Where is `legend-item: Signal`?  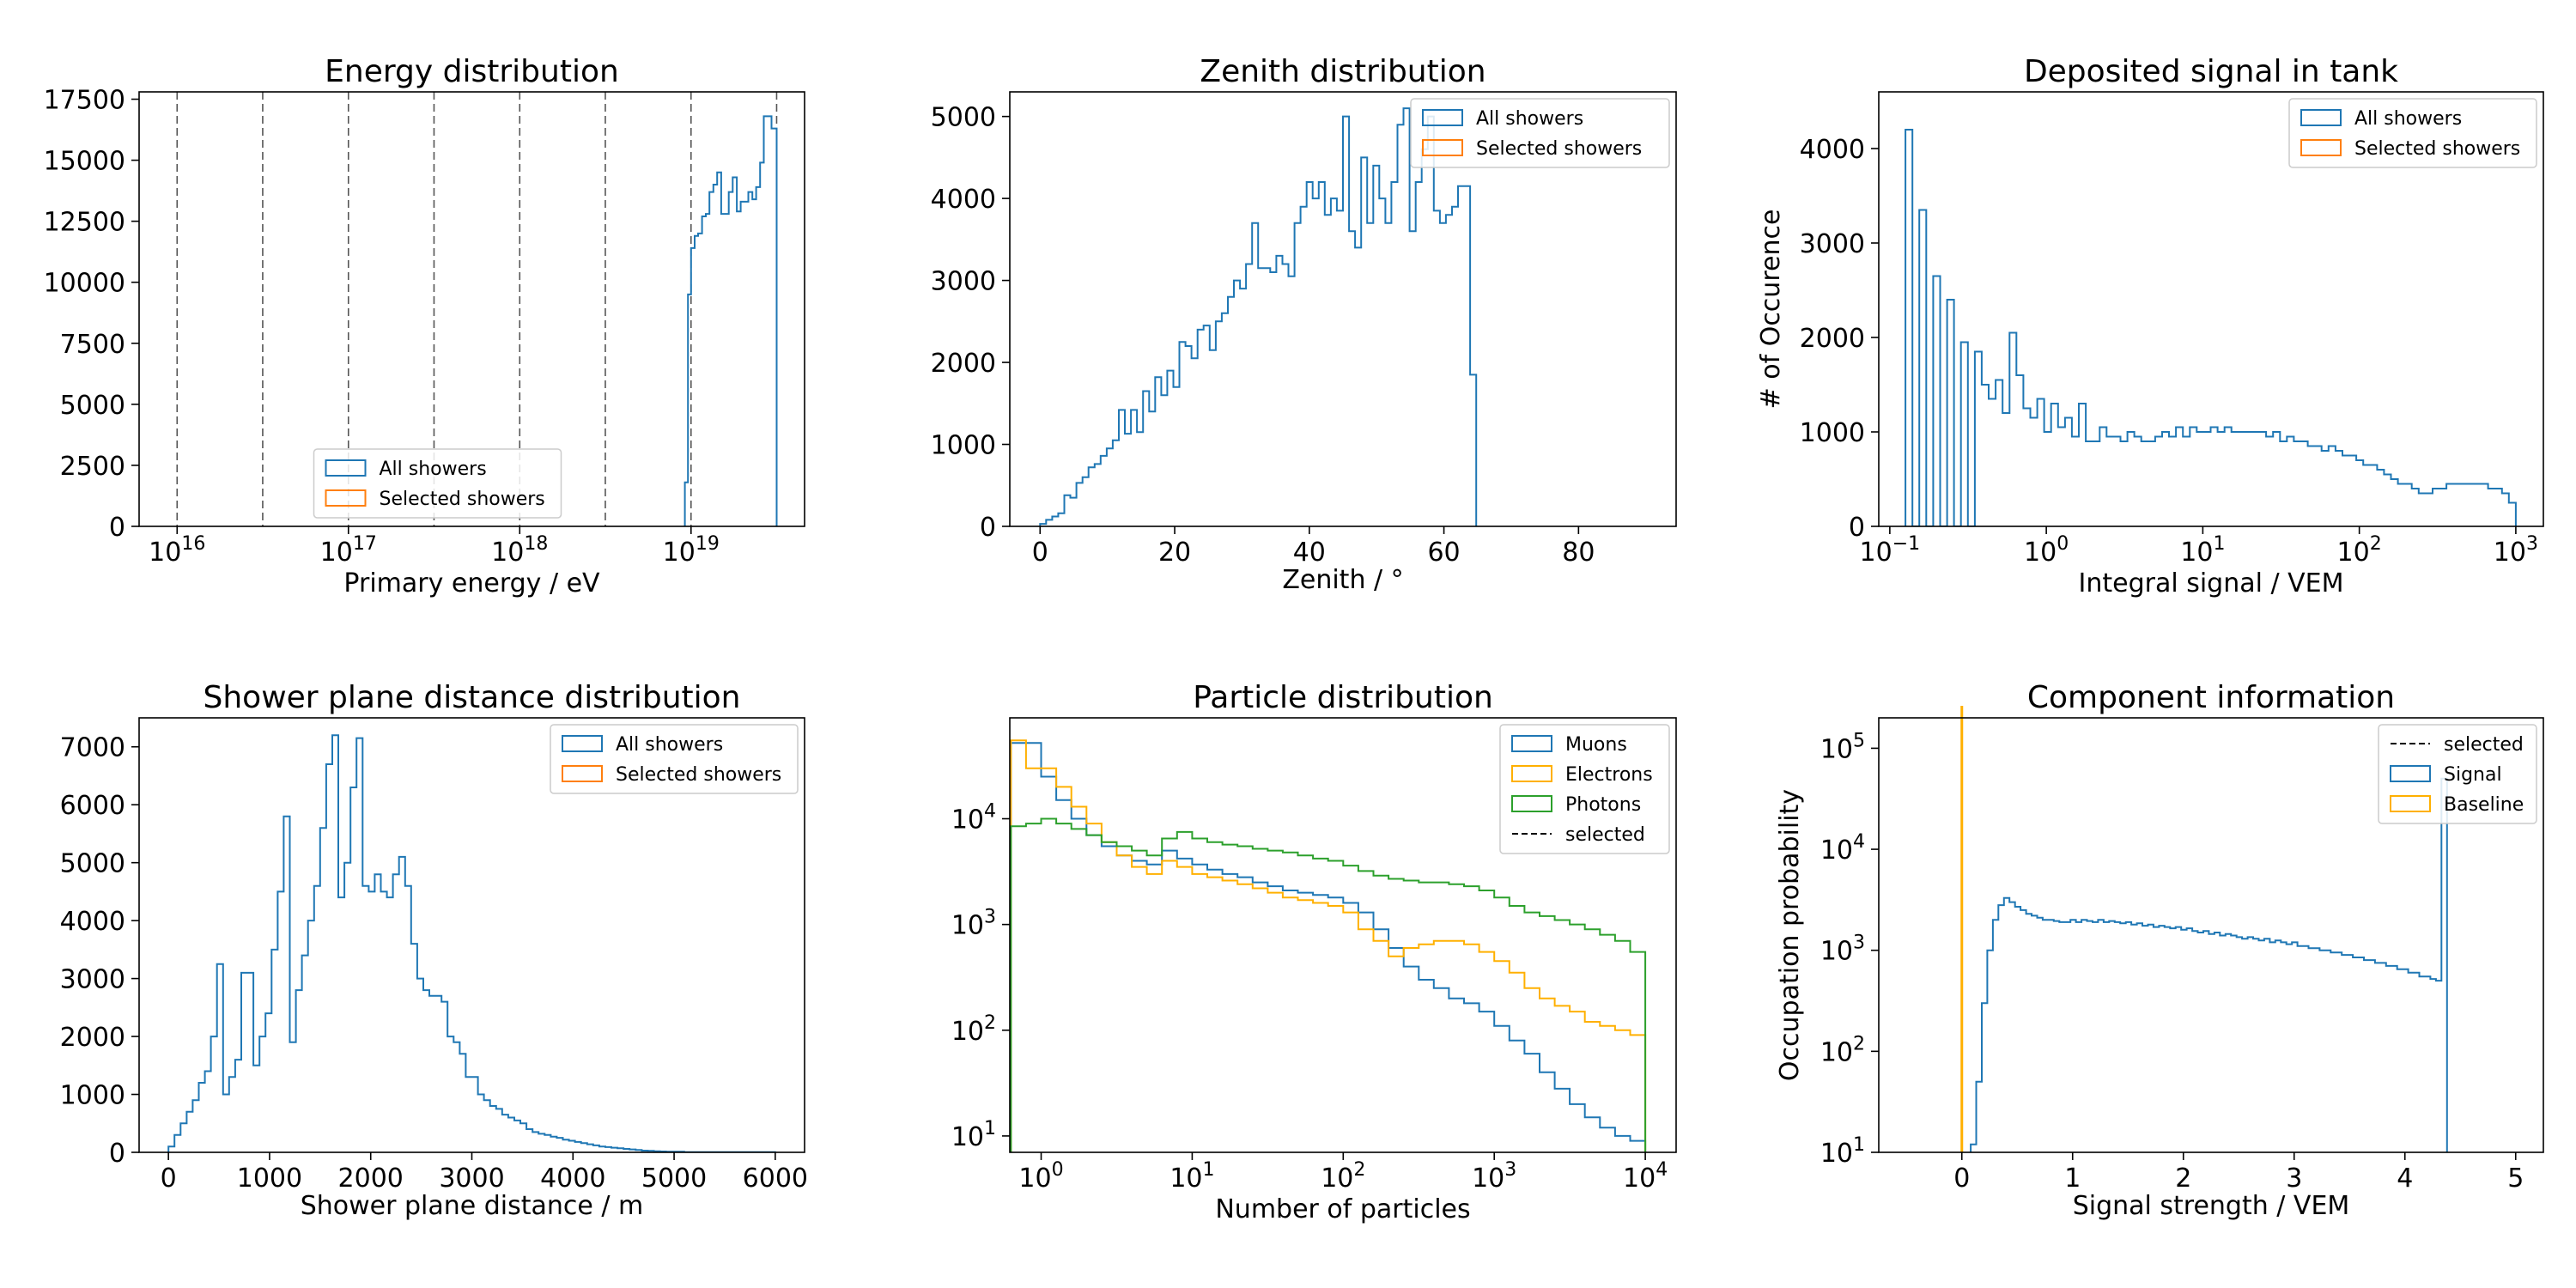
legend-item: Signal is located at coordinates (2446, 775).